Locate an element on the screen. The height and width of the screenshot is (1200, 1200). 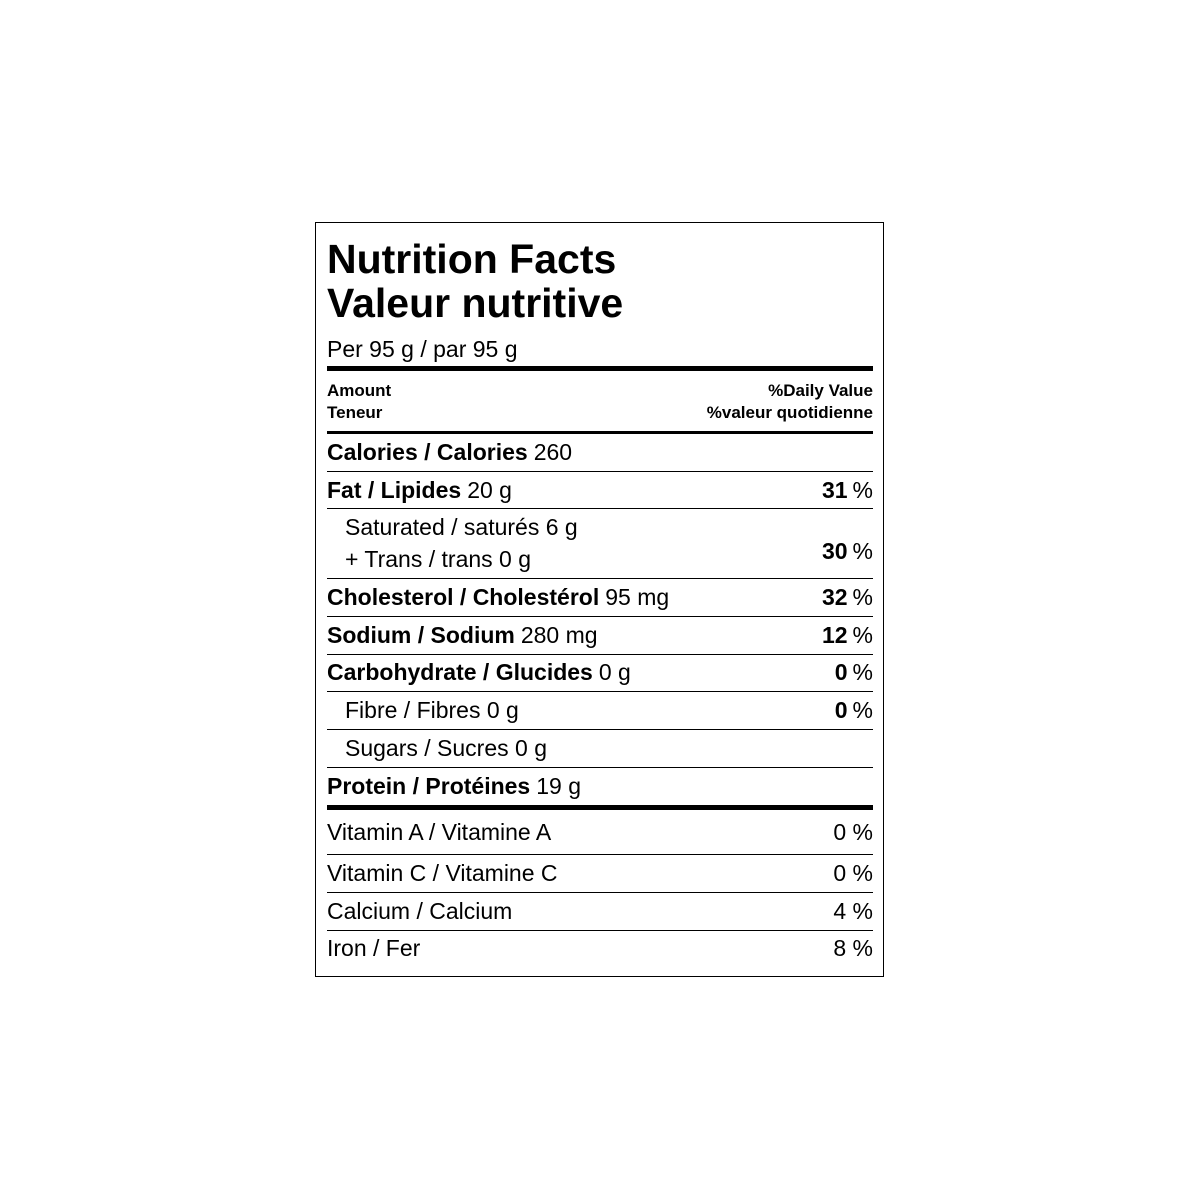
nutrient-name: Calories / Calories is located at coordinates (427, 452).